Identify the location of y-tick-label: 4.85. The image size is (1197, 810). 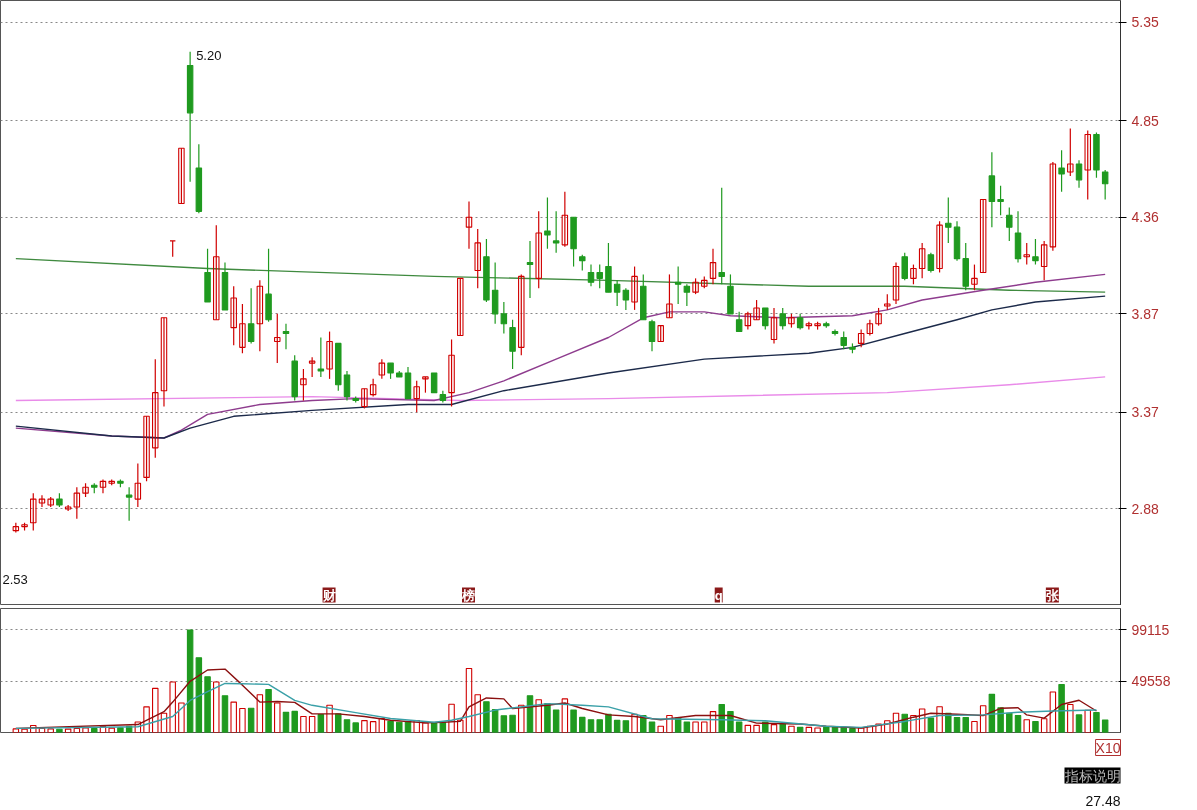
(1145, 120).